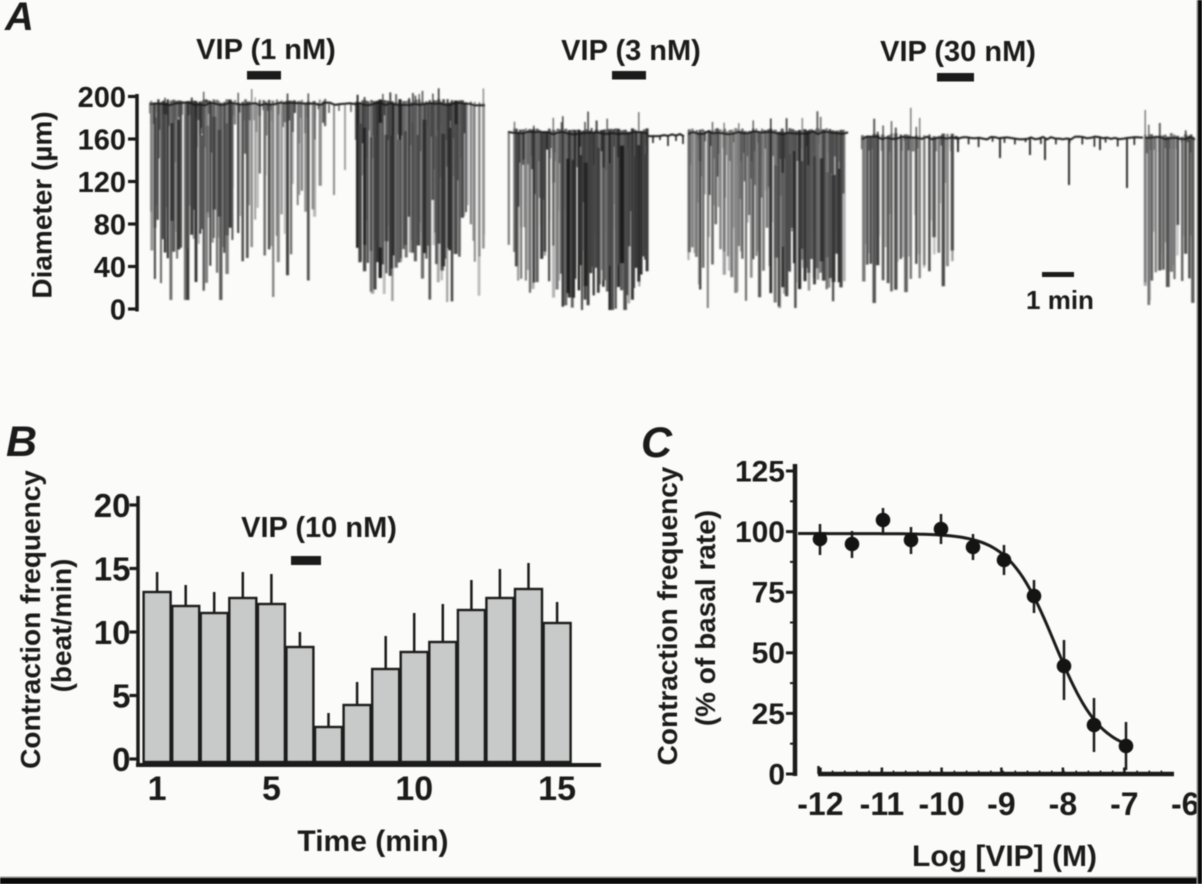 This screenshot has height=884, width=1202. What do you see at coordinates (102, 98) in the screenshot?
I see `svg-text: 200` at bounding box center [102, 98].